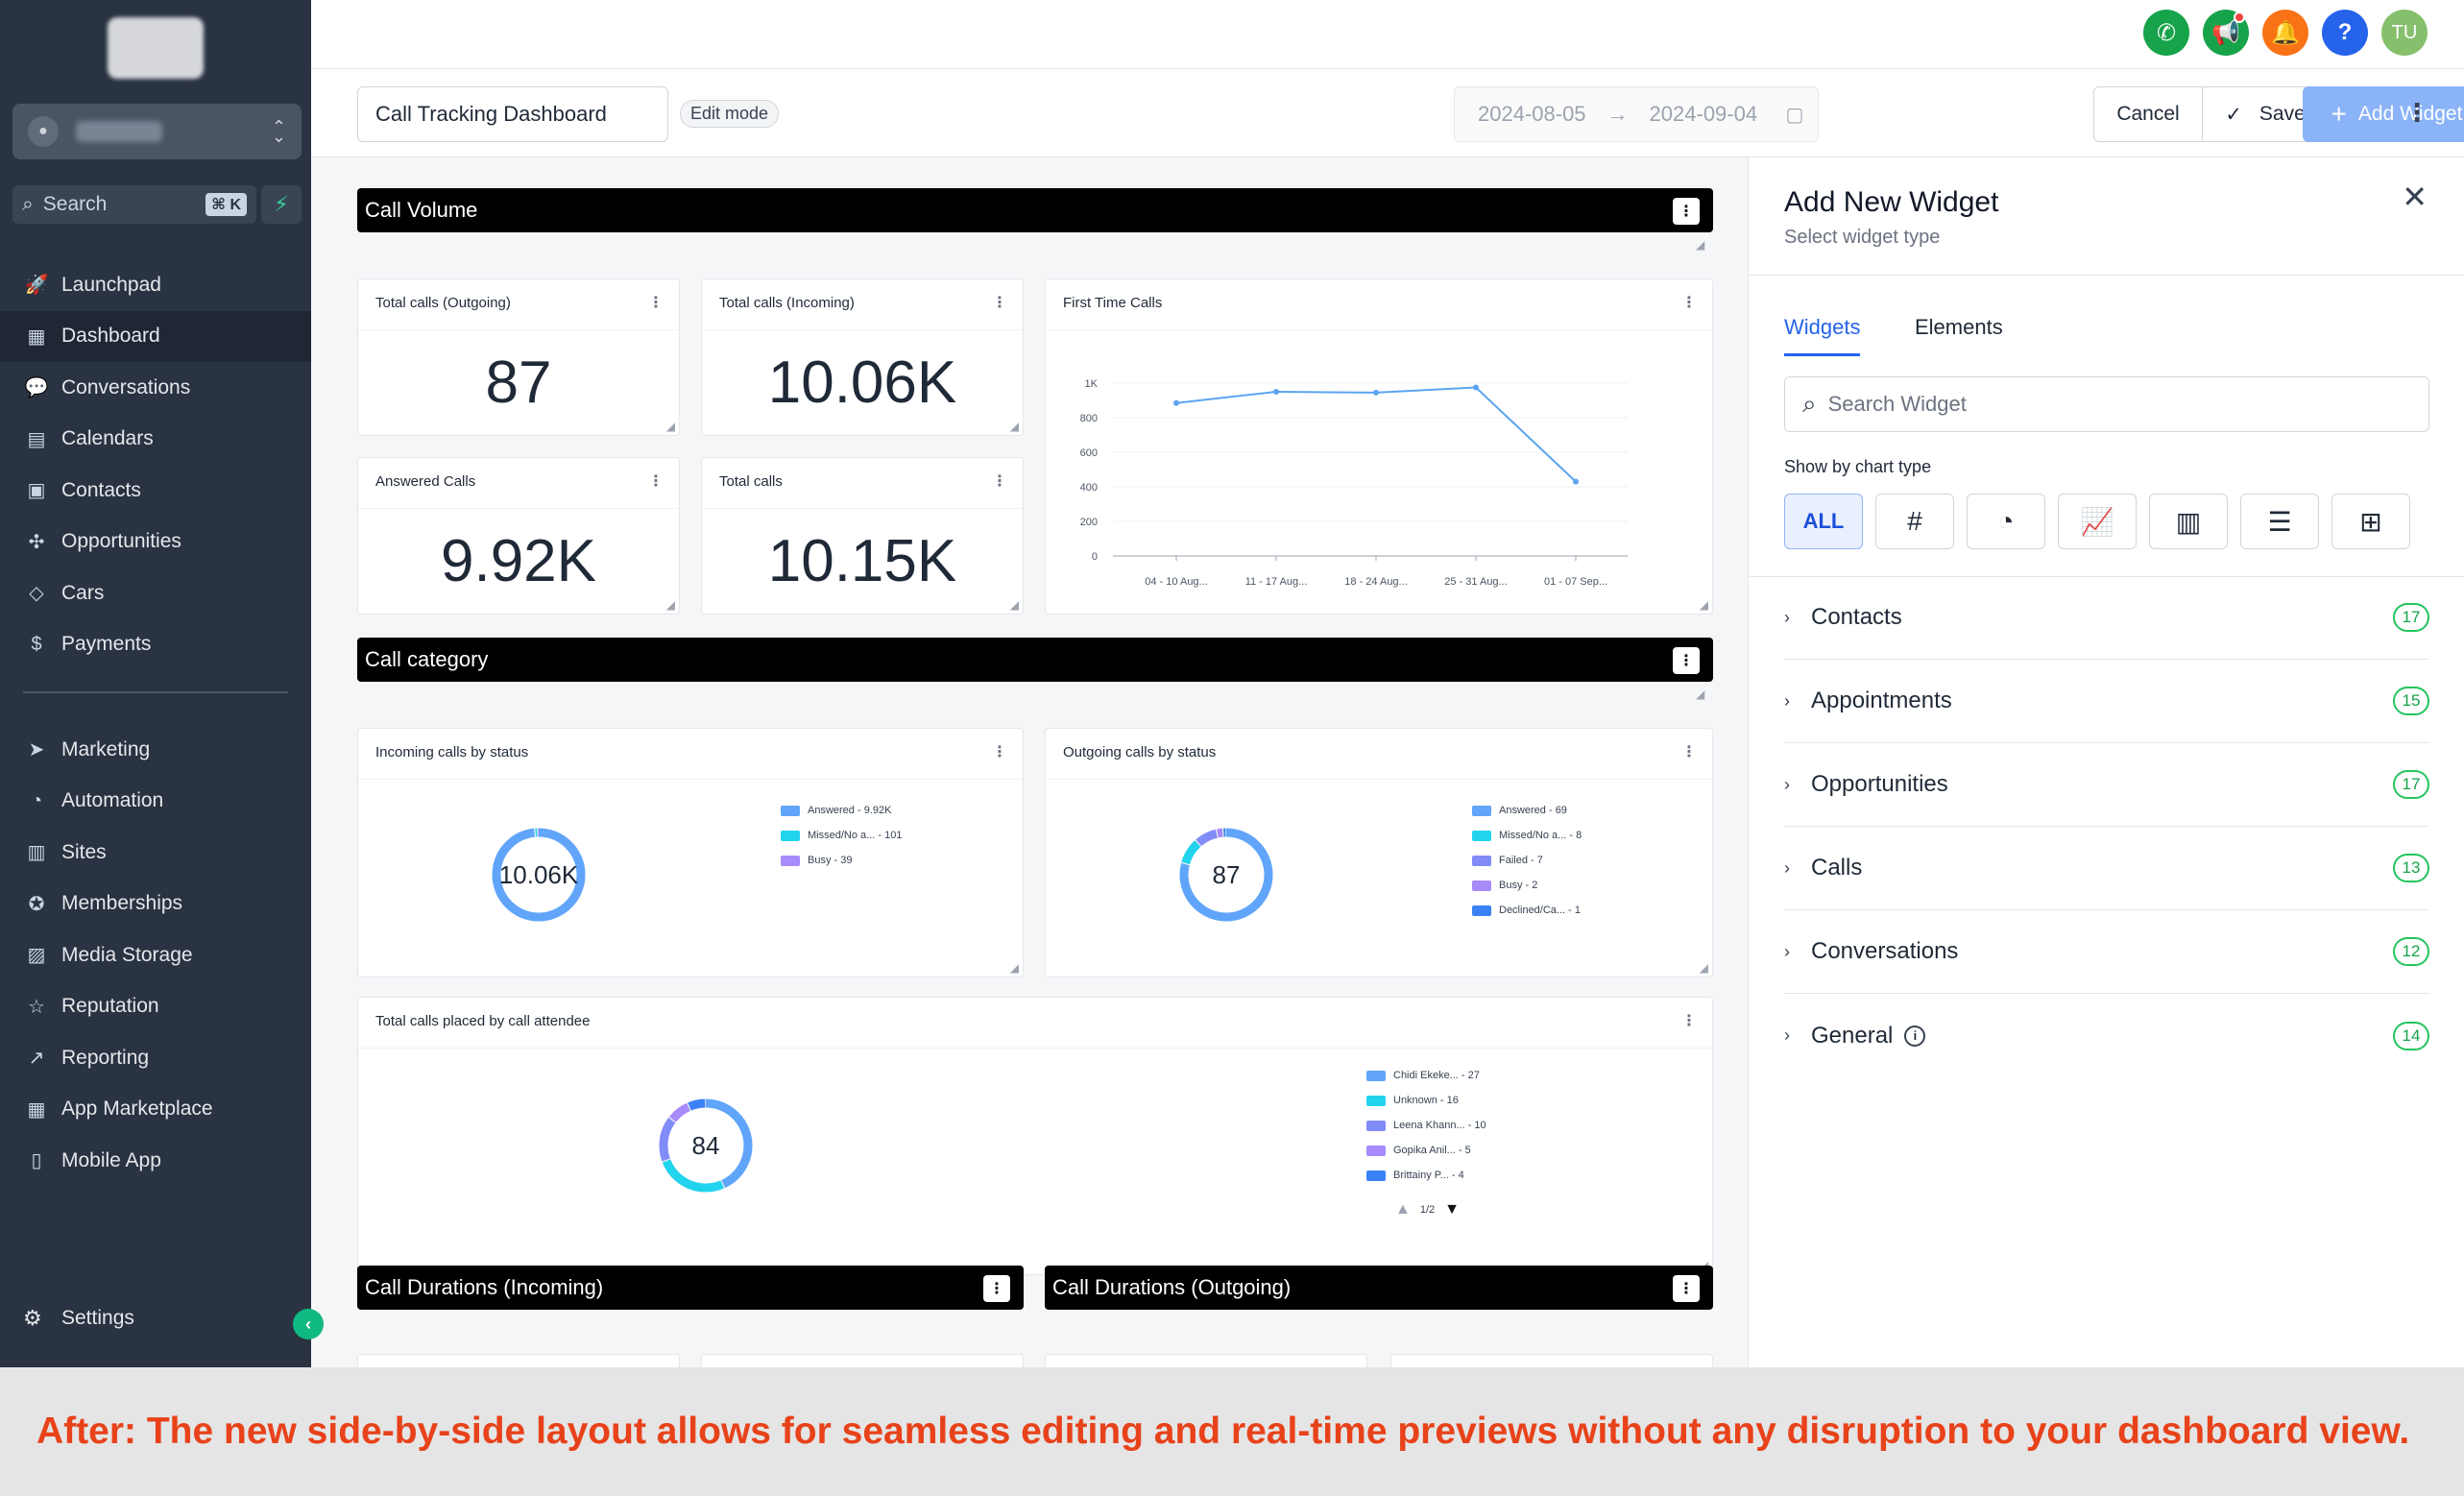 This screenshot has height=1496, width=2464. Describe the element at coordinates (1527, 811) in the screenshot. I see `legend-item: Answered - 69` at that location.